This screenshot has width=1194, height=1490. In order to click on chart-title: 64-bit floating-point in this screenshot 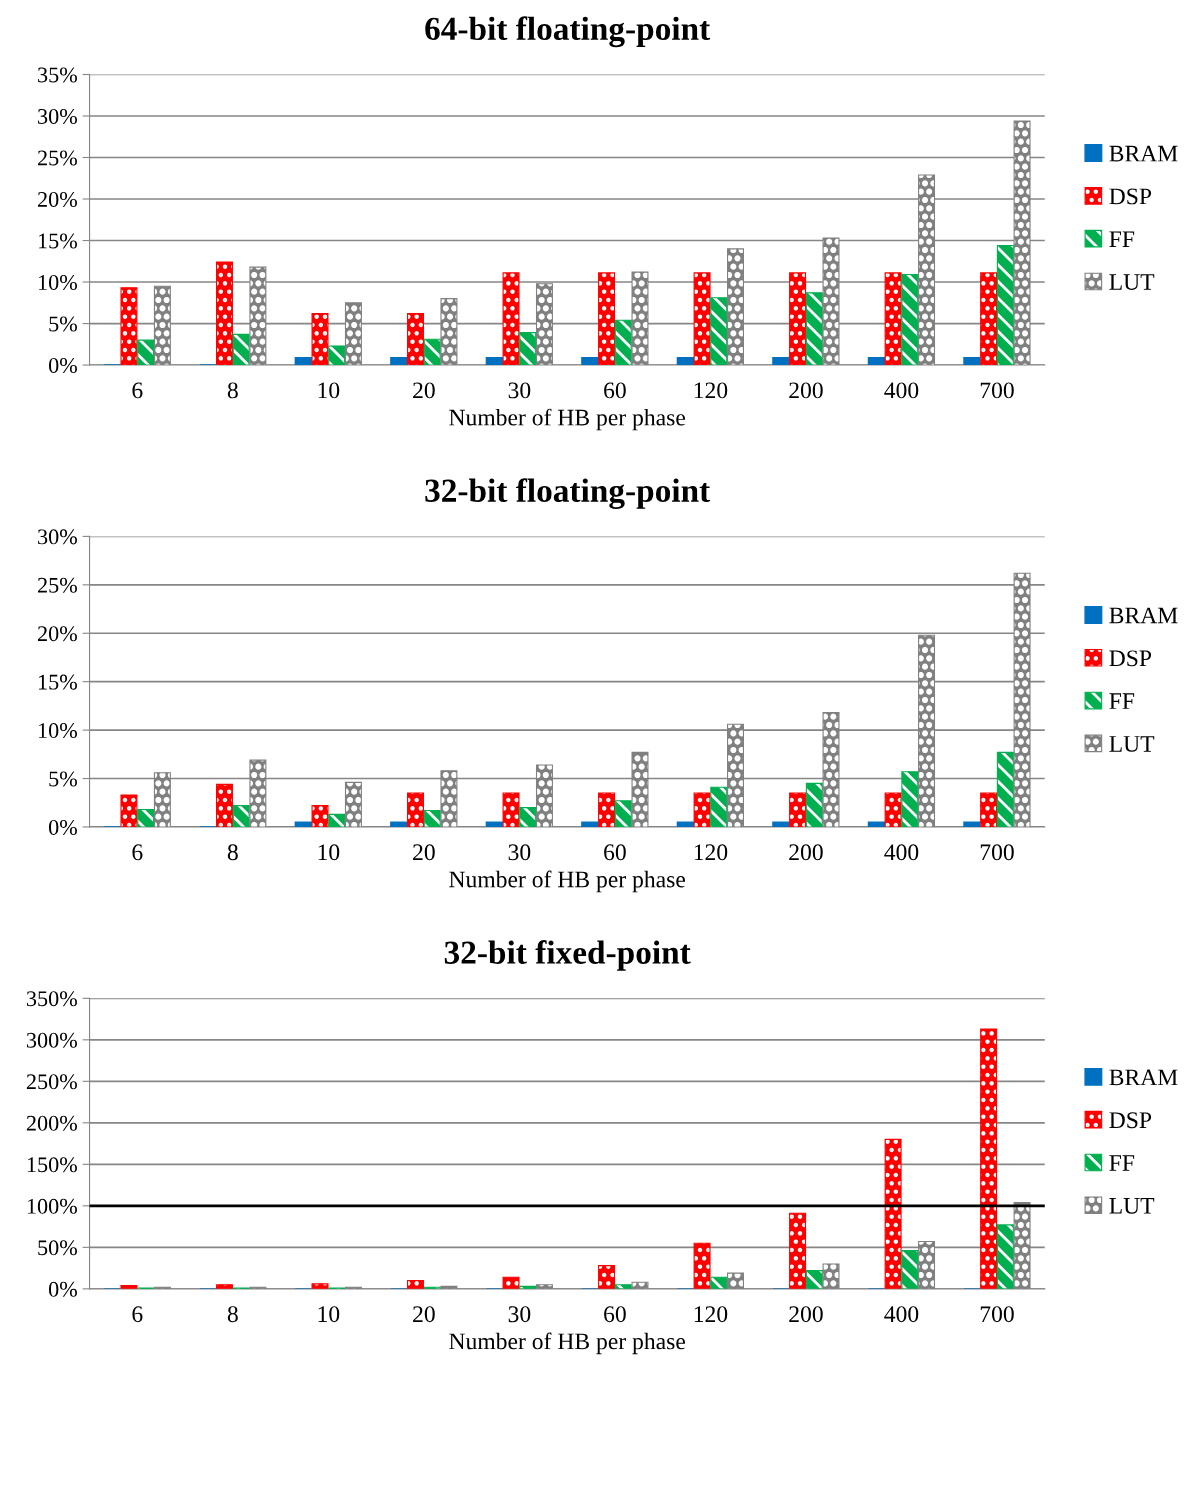, I will do `click(568, 32)`.